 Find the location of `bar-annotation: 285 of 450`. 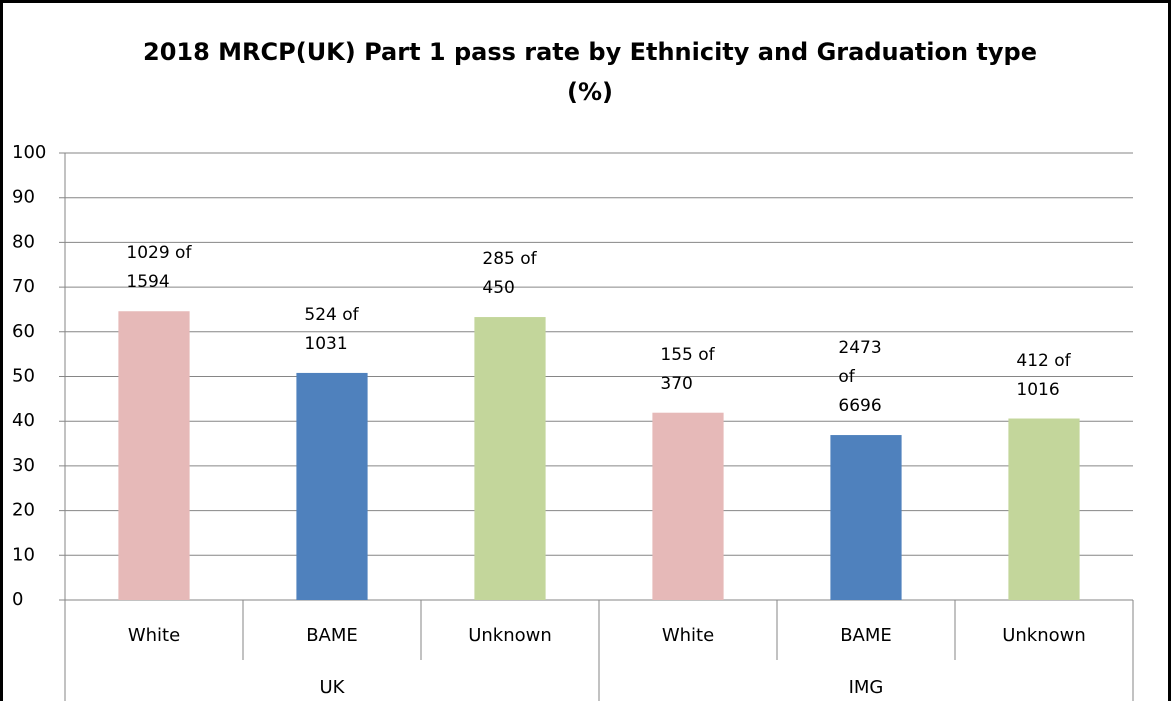

bar-annotation: 285 of 450 is located at coordinates (509, 274).